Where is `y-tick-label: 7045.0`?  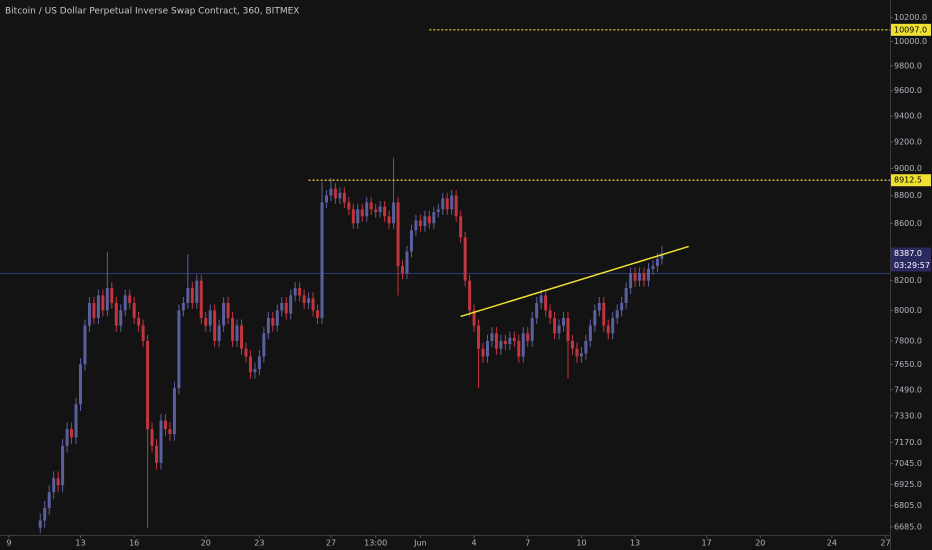 y-tick-label: 7045.0 is located at coordinates (908, 463).